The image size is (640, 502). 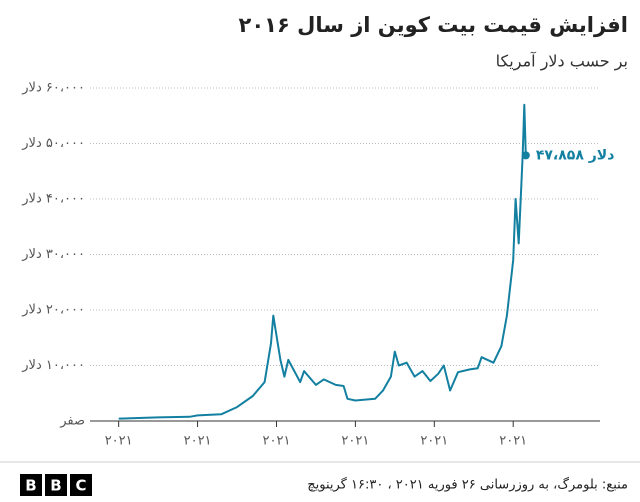 What do you see at coordinates (53, 310) in the screenshot?
I see `y-tick-label: ۲۰،۰۰۰ دلار` at bounding box center [53, 310].